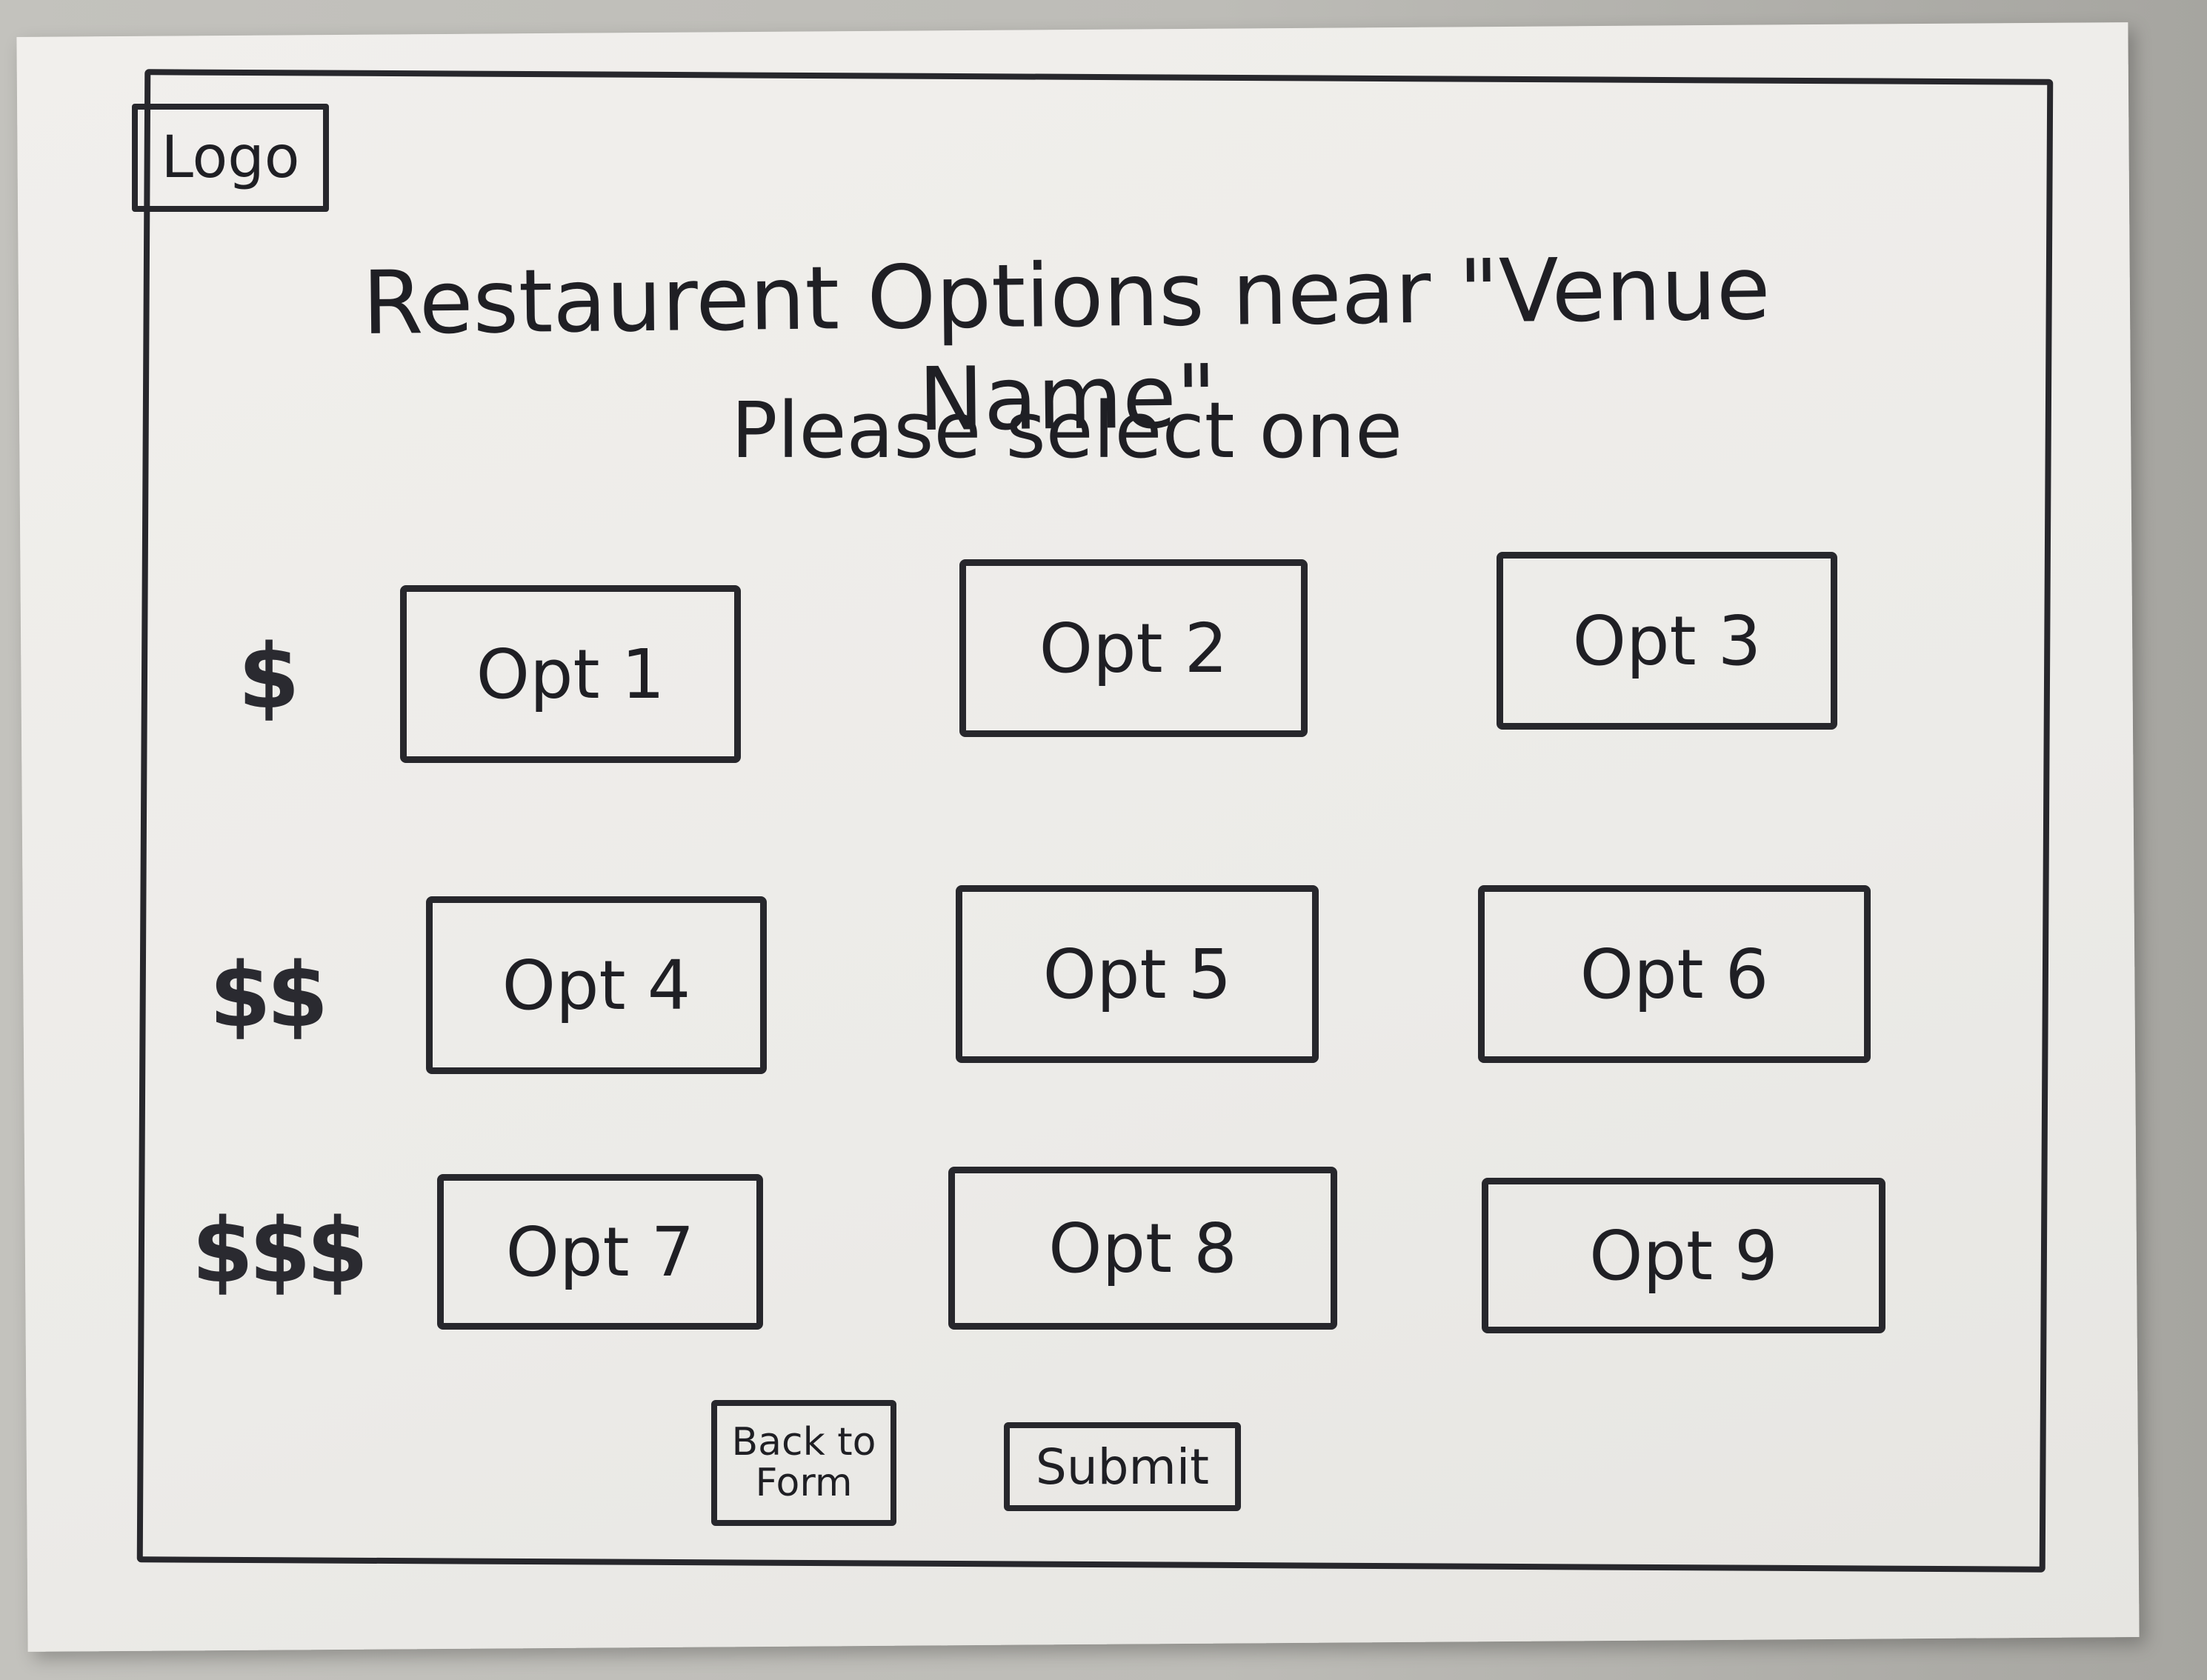  I want to click on page-subtitle: Please select one, so click(1066, 430).